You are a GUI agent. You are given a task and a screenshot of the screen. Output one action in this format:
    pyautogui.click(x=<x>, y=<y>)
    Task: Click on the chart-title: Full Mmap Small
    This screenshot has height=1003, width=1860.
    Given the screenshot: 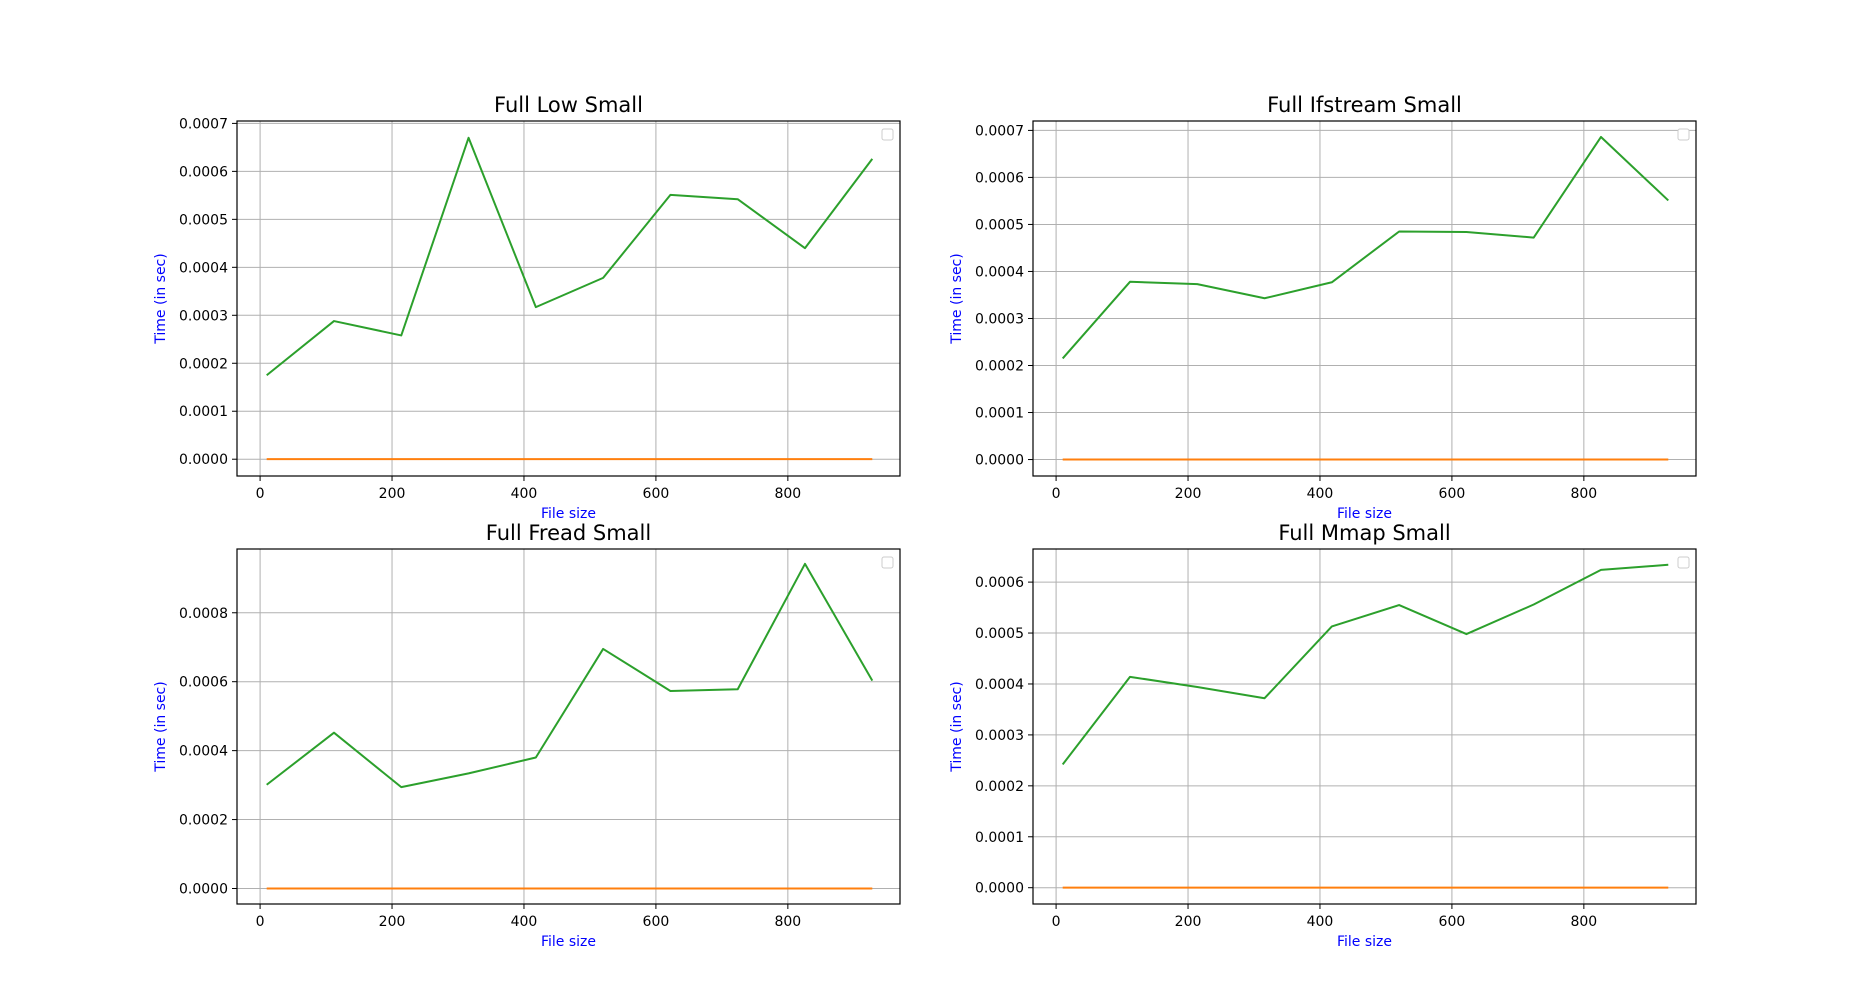 What is the action you would take?
    pyautogui.click(x=1364, y=533)
    